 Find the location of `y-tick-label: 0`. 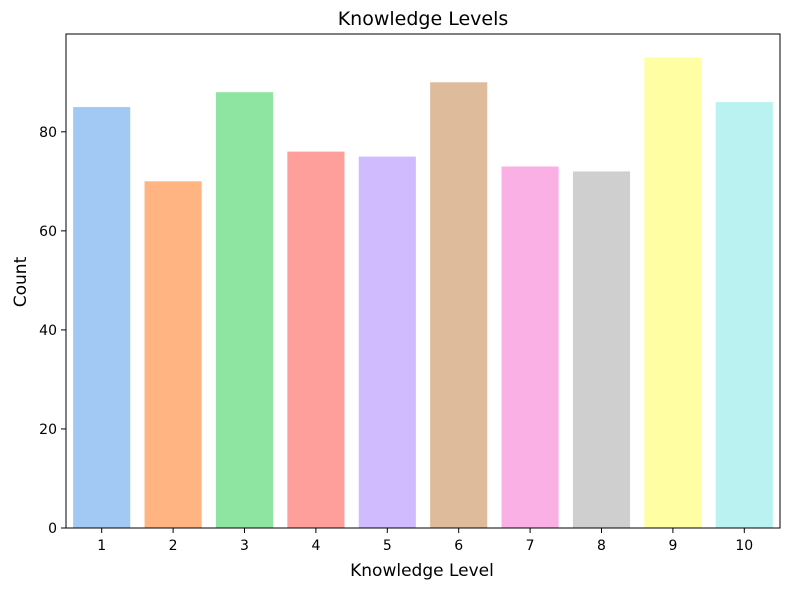

y-tick-label: 0 is located at coordinates (52, 529).